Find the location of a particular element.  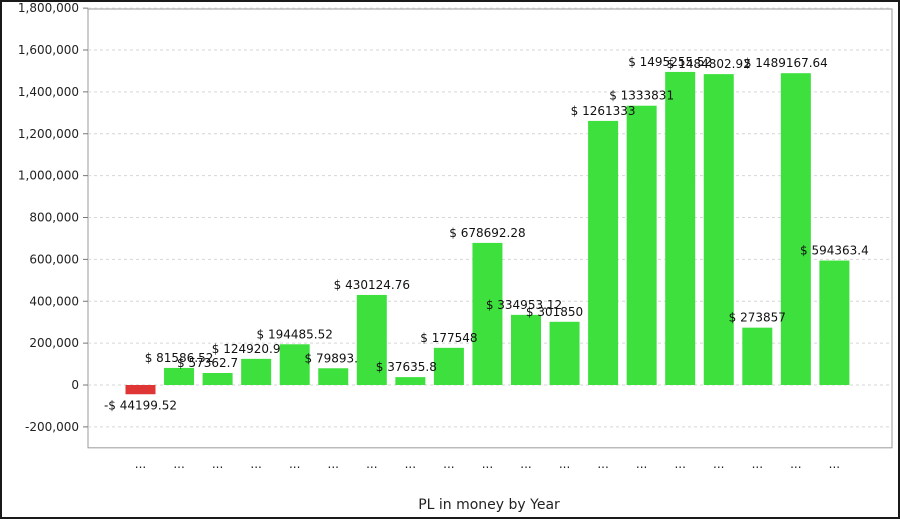

y-tick-label: 800,000 is located at coordinates (54, 218).